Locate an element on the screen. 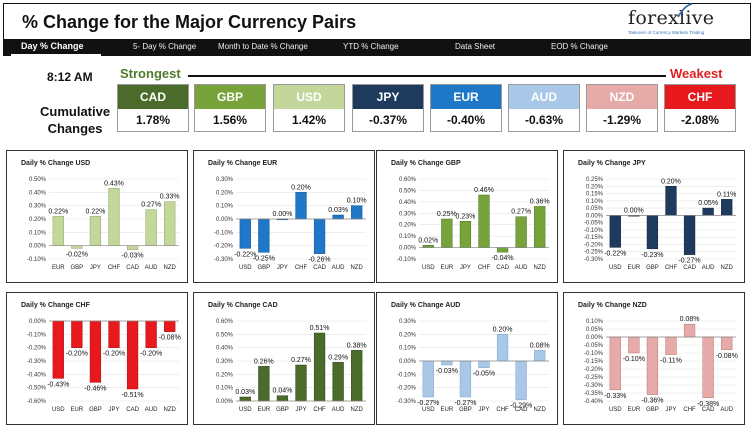 The image size is (754, 433). data-label: 0.51% is located at coordinates (320, 328).